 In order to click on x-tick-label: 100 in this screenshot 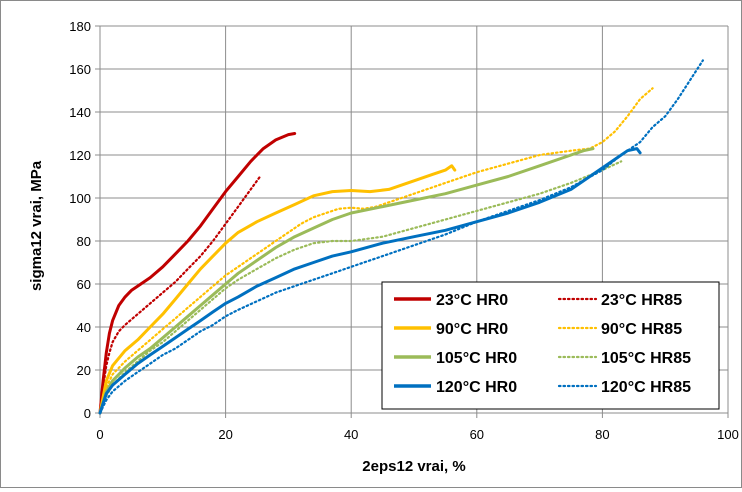, I will do `click(728, 434)`.